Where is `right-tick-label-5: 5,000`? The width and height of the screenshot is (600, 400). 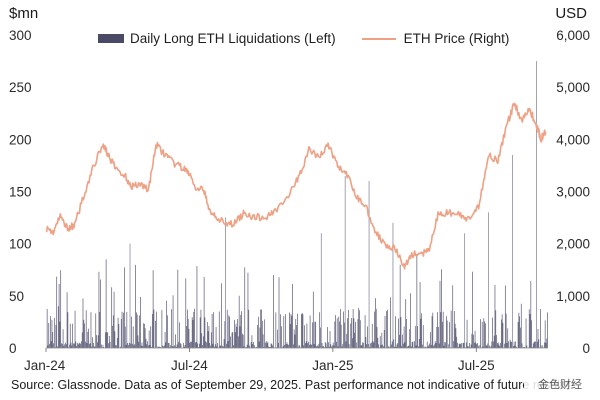
right-tick-label-5: 5,000 is located at coordinates (573, 87).